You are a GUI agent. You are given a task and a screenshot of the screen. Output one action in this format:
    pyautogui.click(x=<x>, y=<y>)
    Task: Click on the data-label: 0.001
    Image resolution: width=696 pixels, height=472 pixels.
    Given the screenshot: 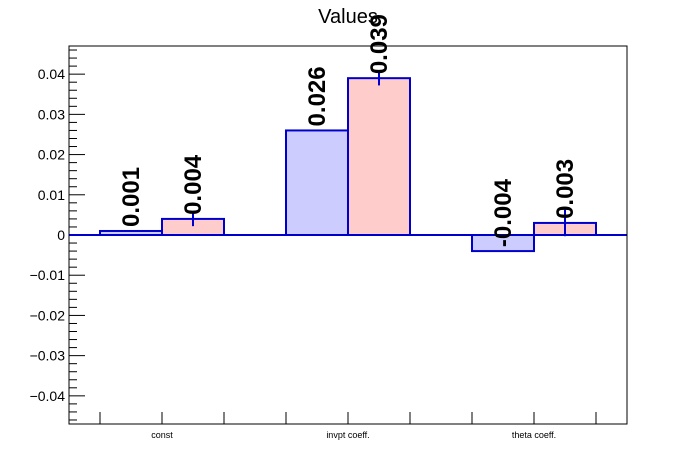 What is the action you would take?
    pyautogui.click(x=131, y=197)
    